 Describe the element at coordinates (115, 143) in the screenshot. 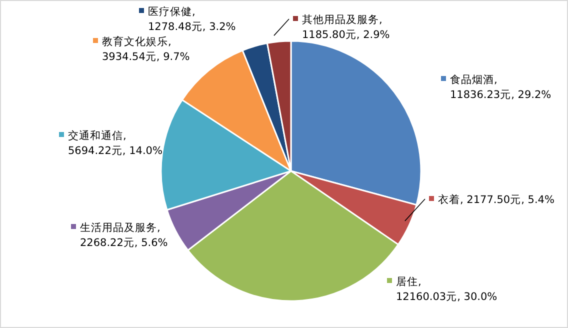

I see `legend-label: 交通和通信, 5694.22元, 14.0%` at that location.